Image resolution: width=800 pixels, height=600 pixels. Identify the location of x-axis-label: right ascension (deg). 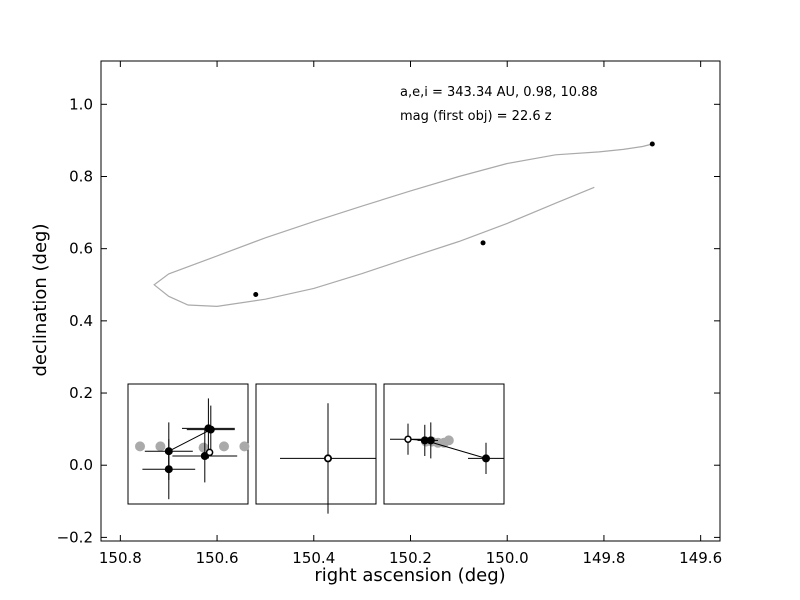
(409, 575).